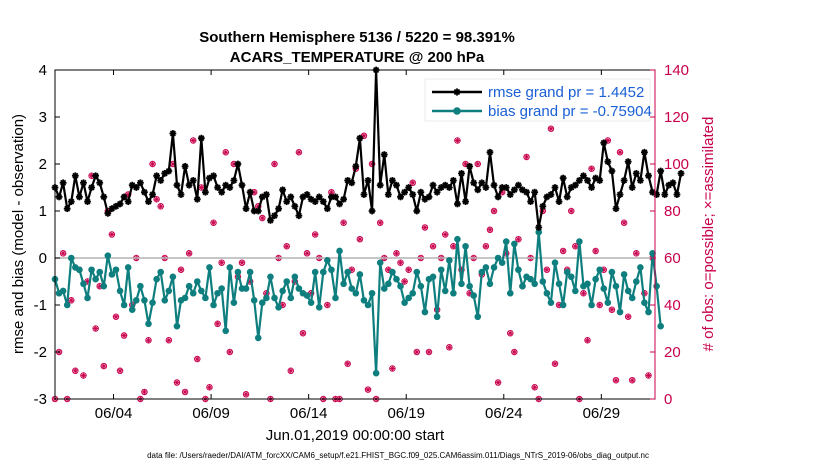 The width and height of the screenshot is (830, 470). Describe the element at coordinates (504, 413) in the screenshot. I see `x-tick-label: 06/24` at that location.